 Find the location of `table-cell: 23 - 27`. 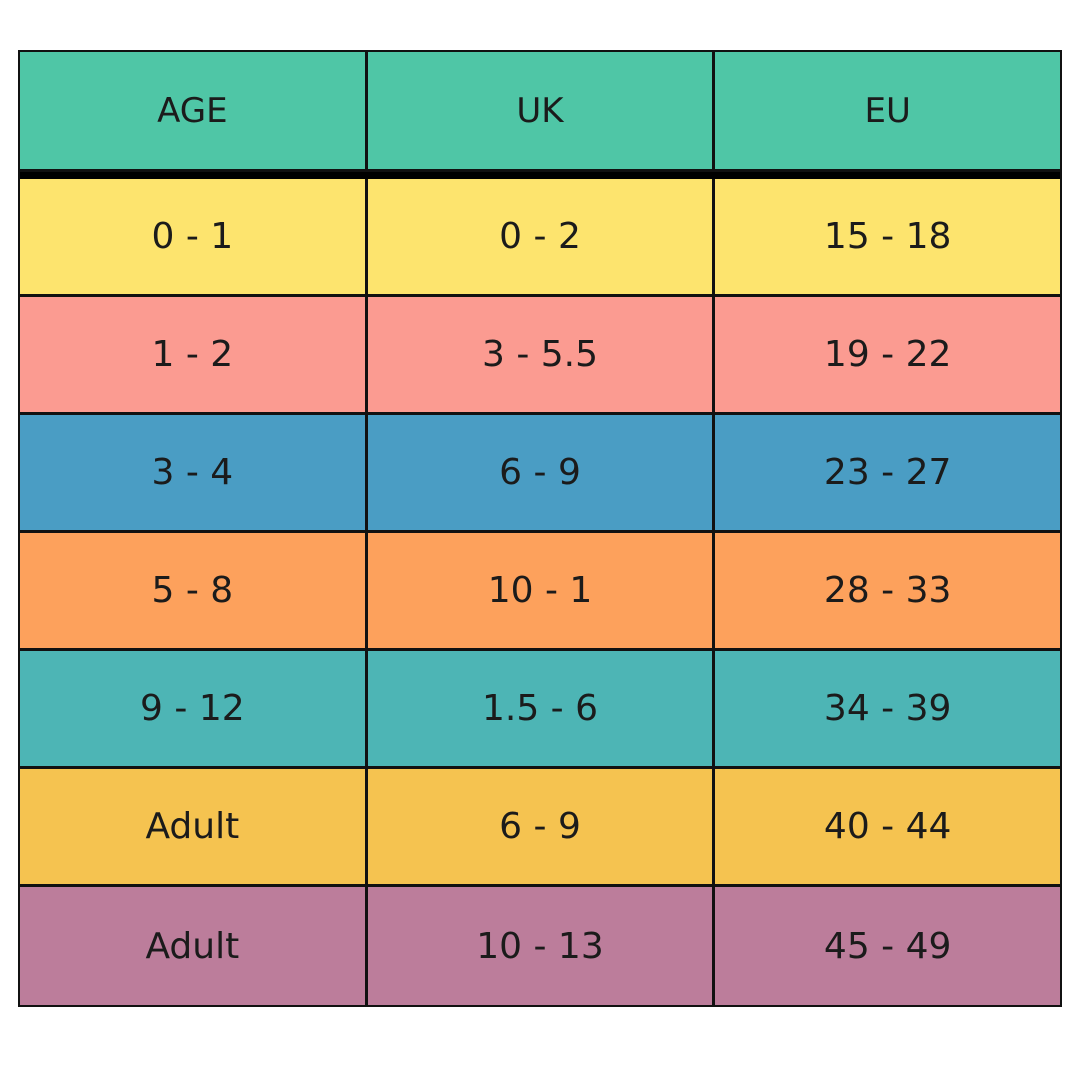

table-cell: 23 - 27 is located at coordinates (888, 474).